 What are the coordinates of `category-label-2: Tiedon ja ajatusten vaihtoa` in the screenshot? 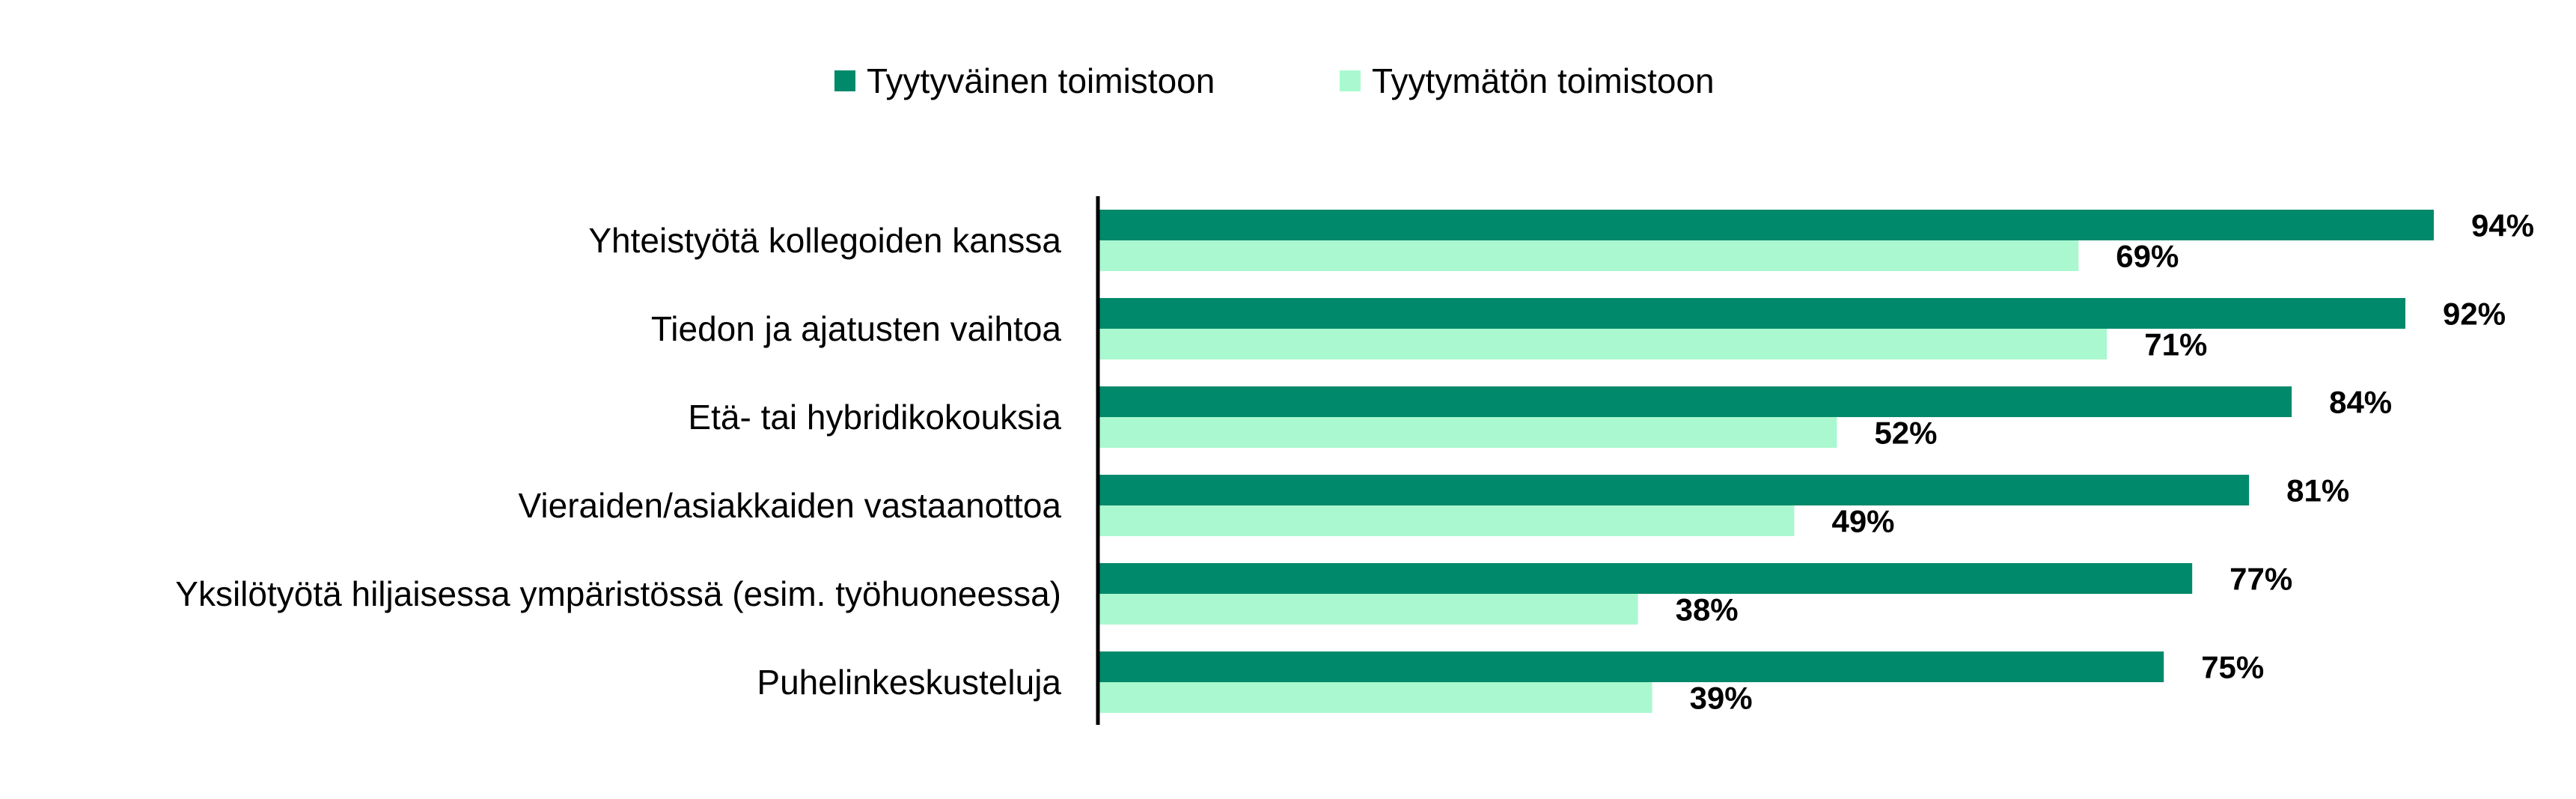 It's located at (856, 329).